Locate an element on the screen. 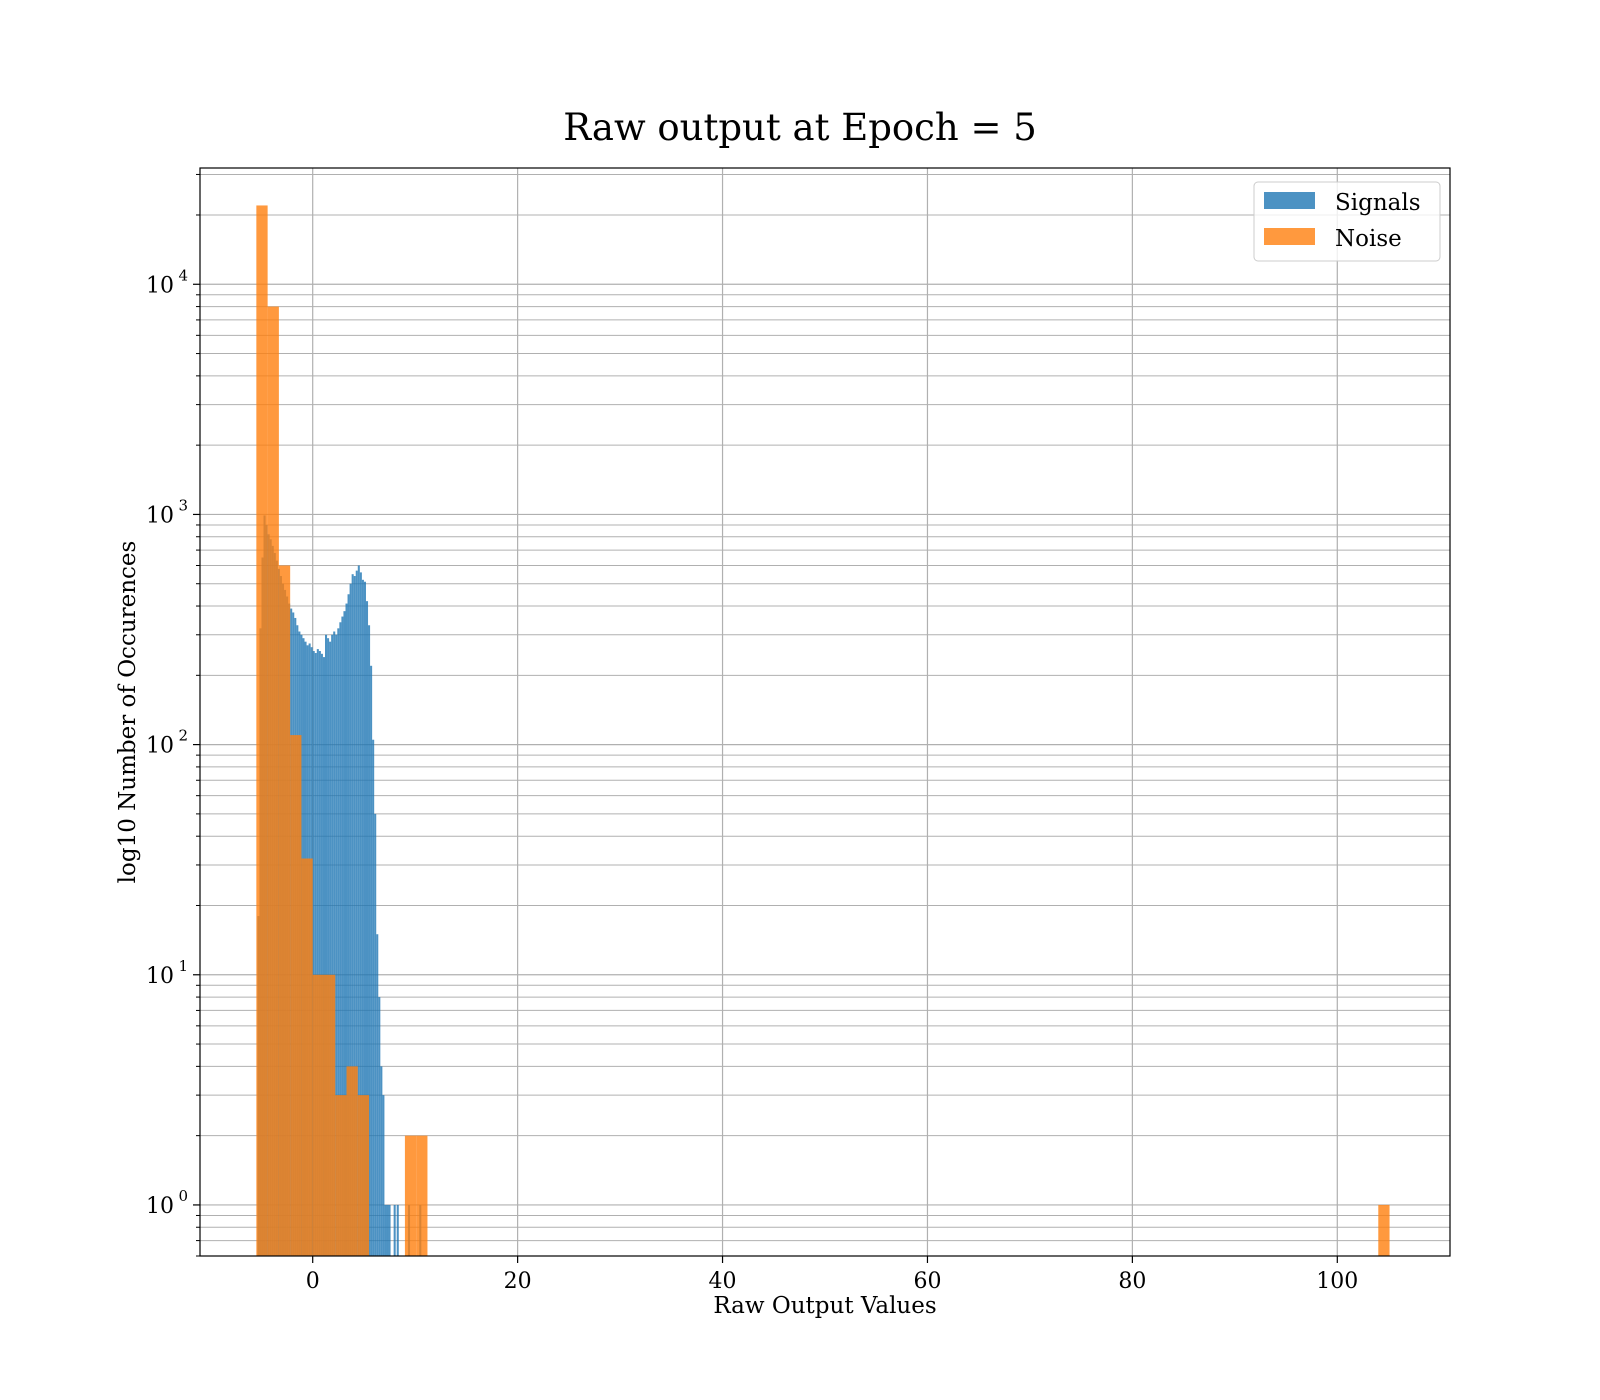  x-tick-label: 100 is located at coordinates (1337, 1281).